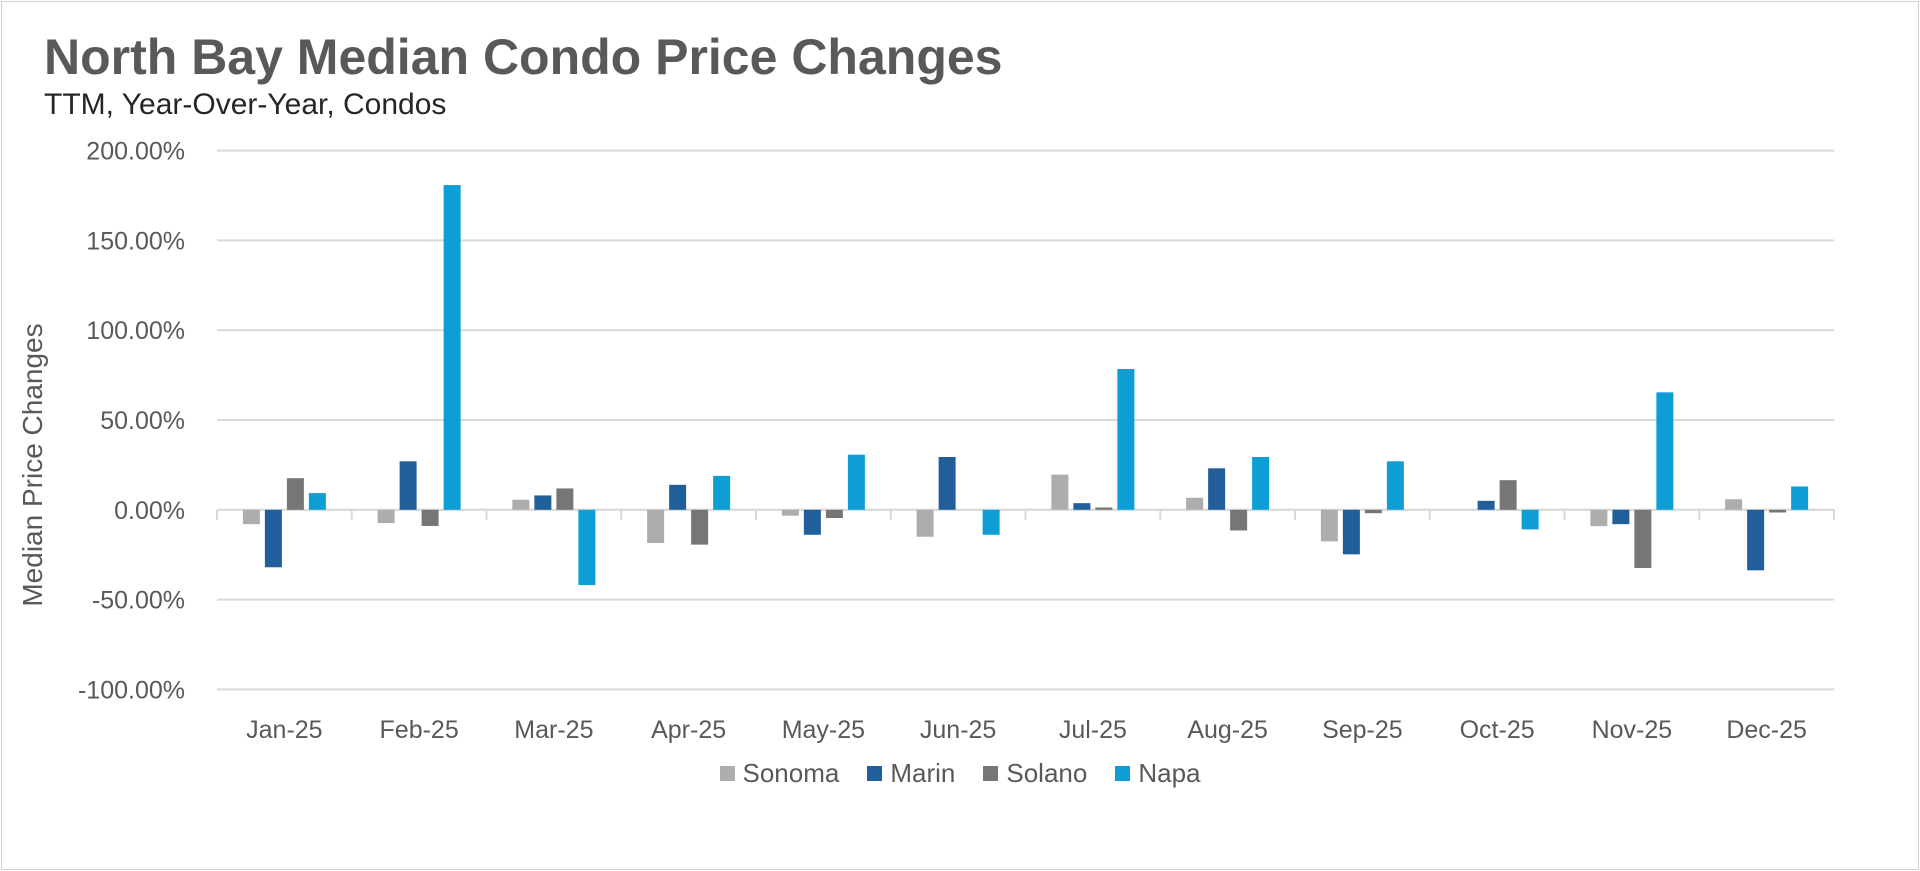  I want to click on y-tick-label: 200.00%, so click(135, 152).